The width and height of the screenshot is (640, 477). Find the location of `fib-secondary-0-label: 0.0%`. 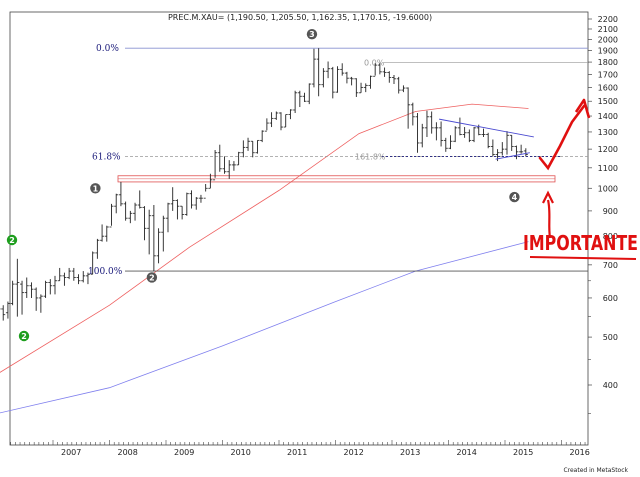

fib-secondary-0-label: 0.0% is located at coordinates (374, 63).